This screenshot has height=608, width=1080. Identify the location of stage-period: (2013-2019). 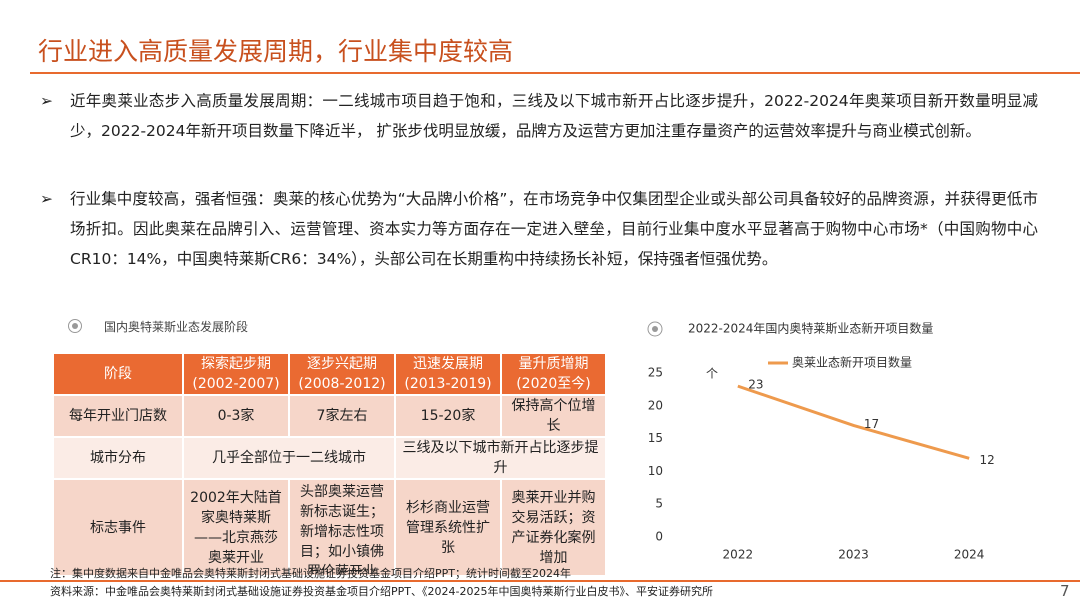
(448, 384).